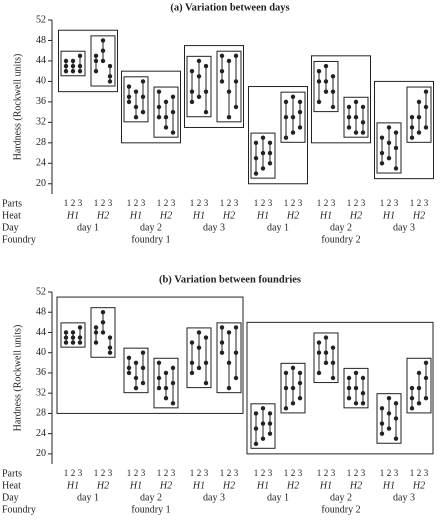 This screenshot has width=440, height=526. I want to click on y-tick-label: 40, so click(41, 352).